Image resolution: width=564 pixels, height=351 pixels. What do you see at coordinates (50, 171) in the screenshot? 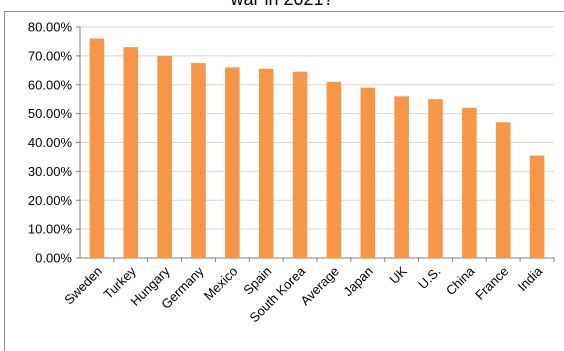
I see `y-tick-label: 30.00%` at bounding box center [50, 171].